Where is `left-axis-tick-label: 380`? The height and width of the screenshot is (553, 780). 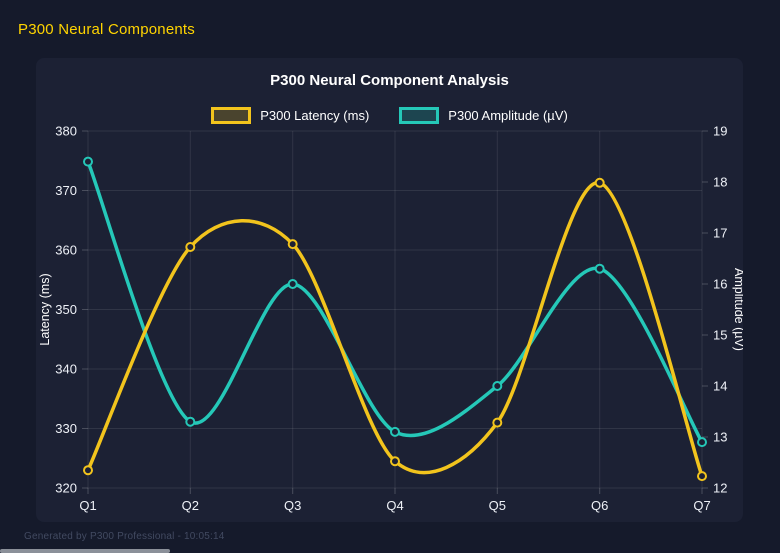
left-axis-tick-label: 380 is located at coordinates (66, 131).